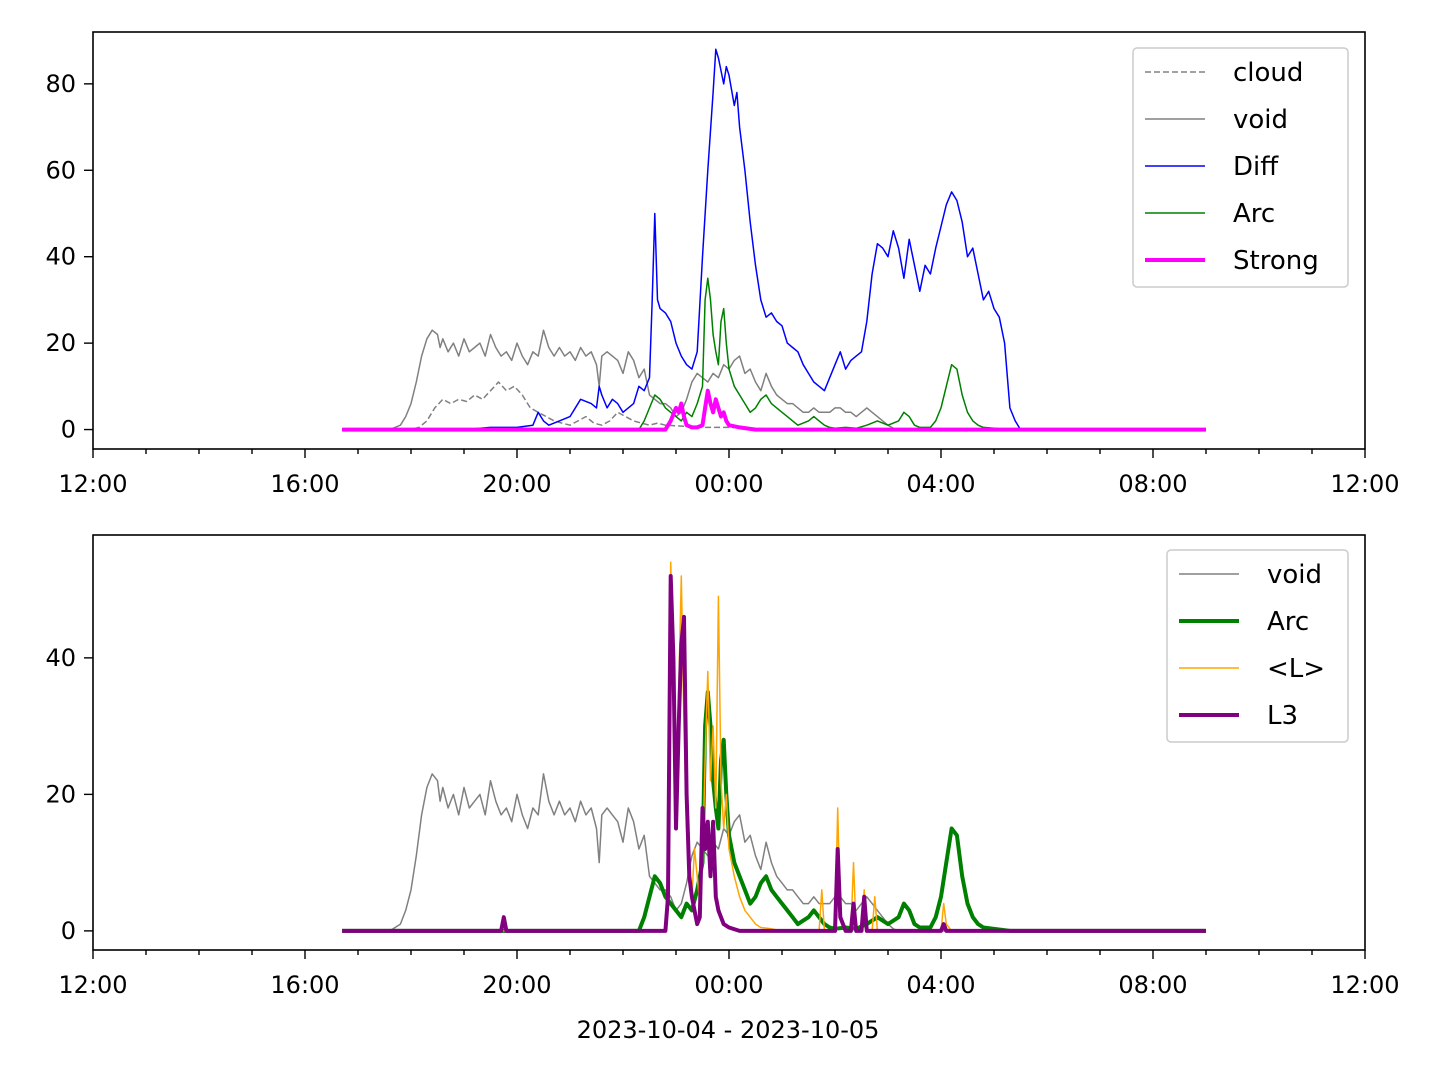  Describe the element at coordinates (1276, 261) in the screenshot. I see `legend-label: Strong` at that location.